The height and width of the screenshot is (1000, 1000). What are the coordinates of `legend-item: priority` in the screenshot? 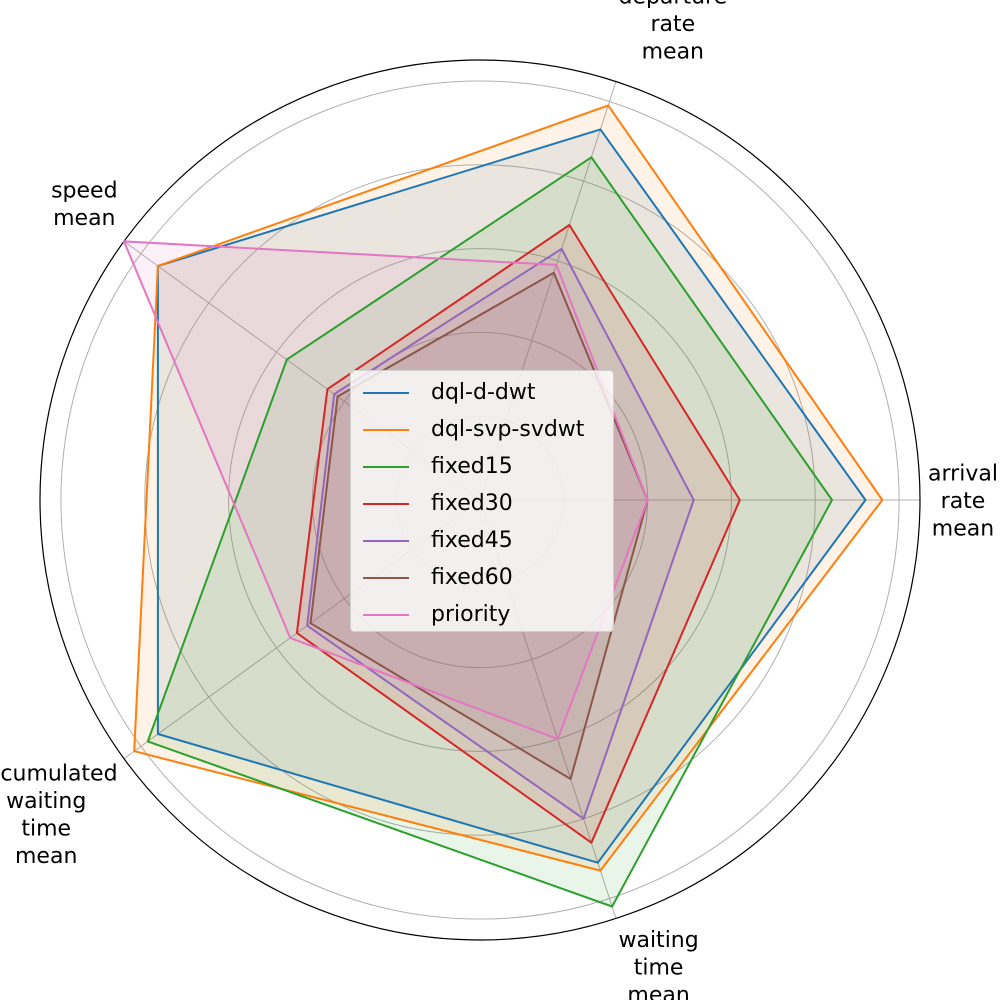 It's located at (488, 614).